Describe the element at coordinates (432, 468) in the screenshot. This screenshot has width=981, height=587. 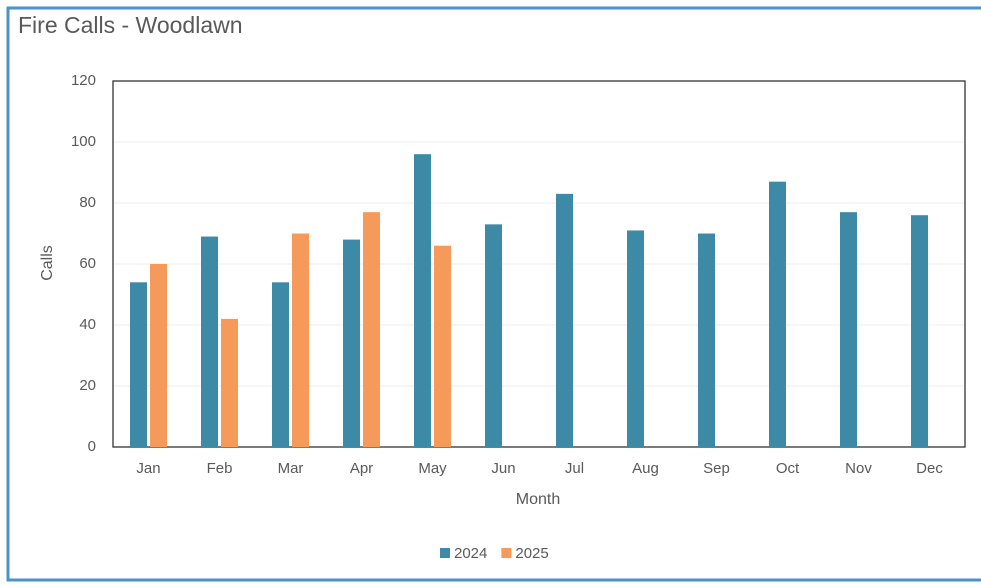
I see `x-tick-label: May` at that location.